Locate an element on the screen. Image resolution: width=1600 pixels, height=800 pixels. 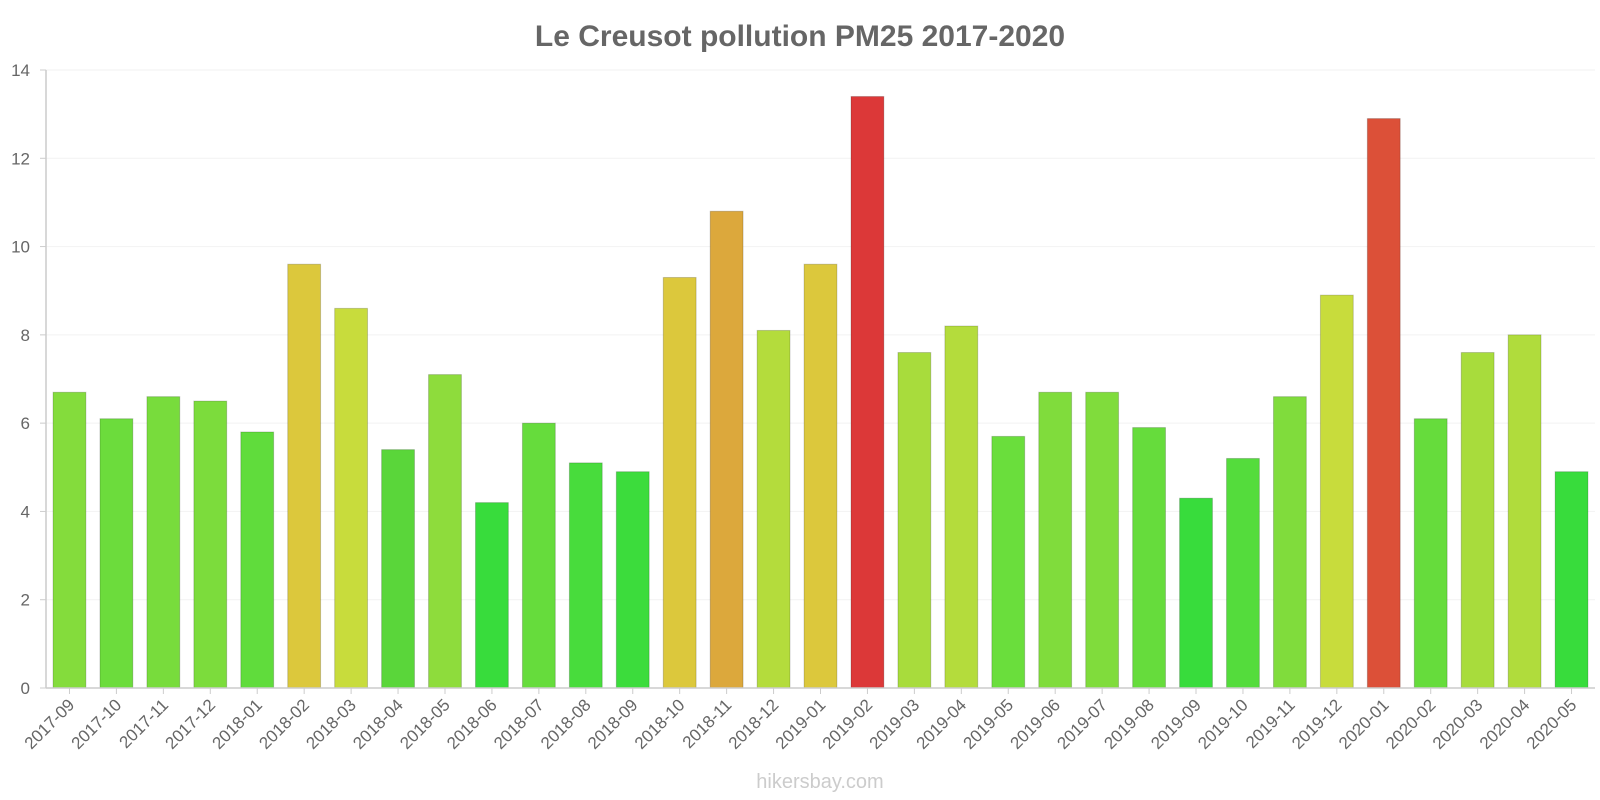
x-tick-label: 2018-08 is located at coordinates (566, 724).